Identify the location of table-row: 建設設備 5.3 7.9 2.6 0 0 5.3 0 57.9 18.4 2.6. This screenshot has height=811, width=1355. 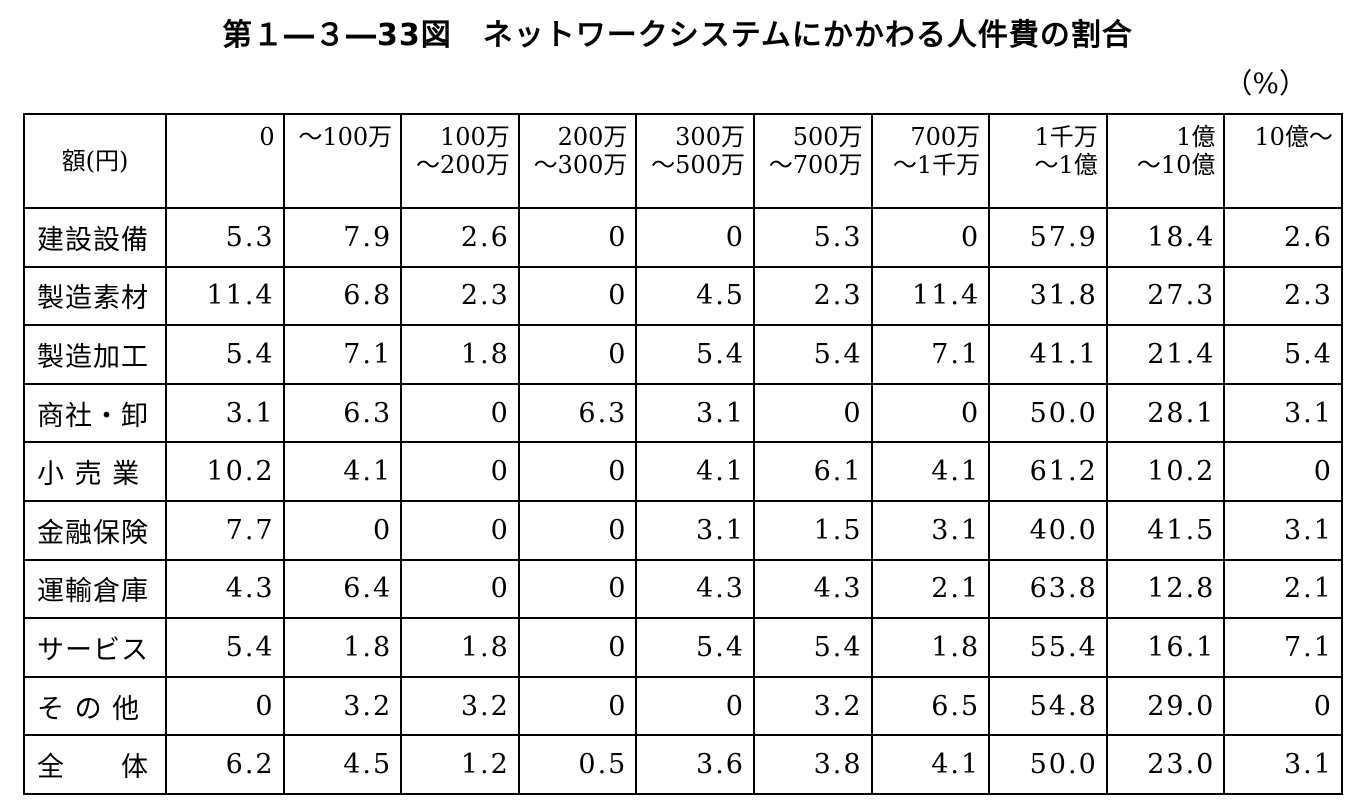
(683, 237).